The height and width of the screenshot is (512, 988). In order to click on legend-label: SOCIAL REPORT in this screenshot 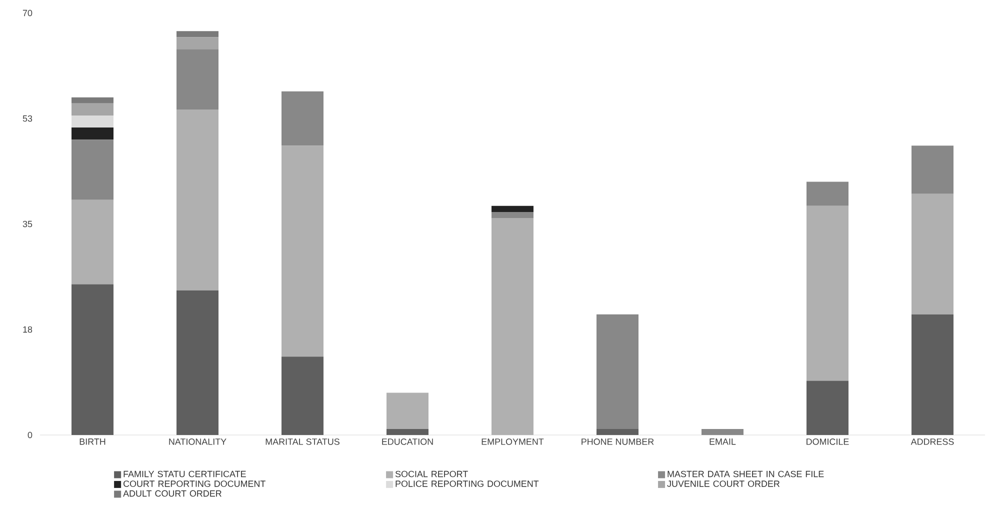, I will do `click(431, 474)`.